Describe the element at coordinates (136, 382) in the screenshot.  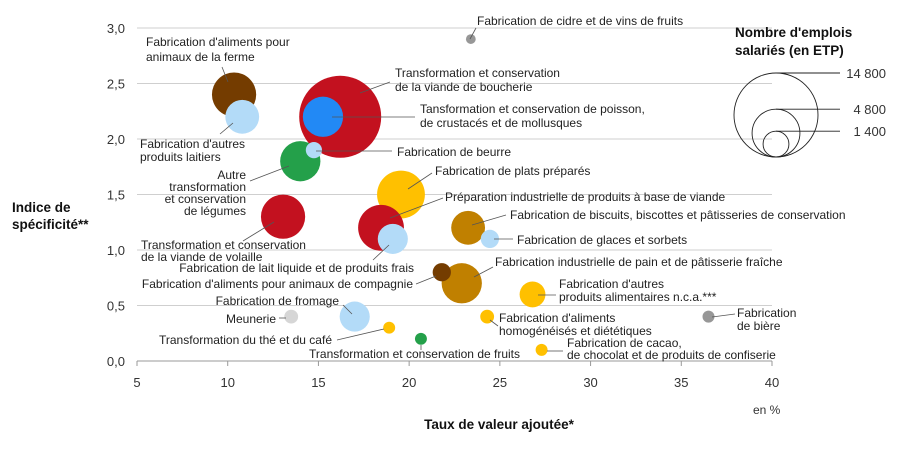
I see `x-tick-label: 5` at that location.